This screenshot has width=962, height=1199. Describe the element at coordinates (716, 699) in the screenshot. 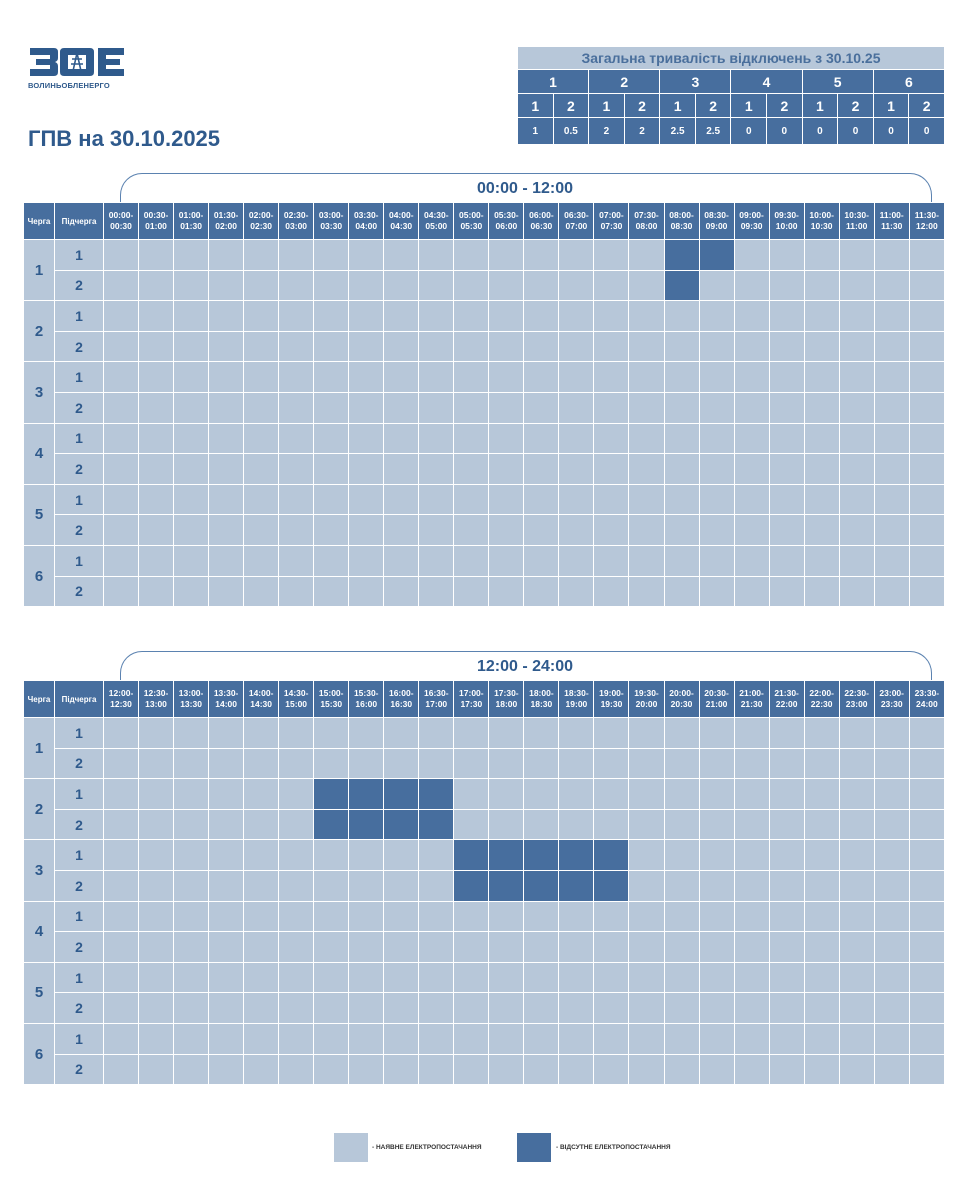

I see `time-slot-header: 20:30-21:00` at that location.